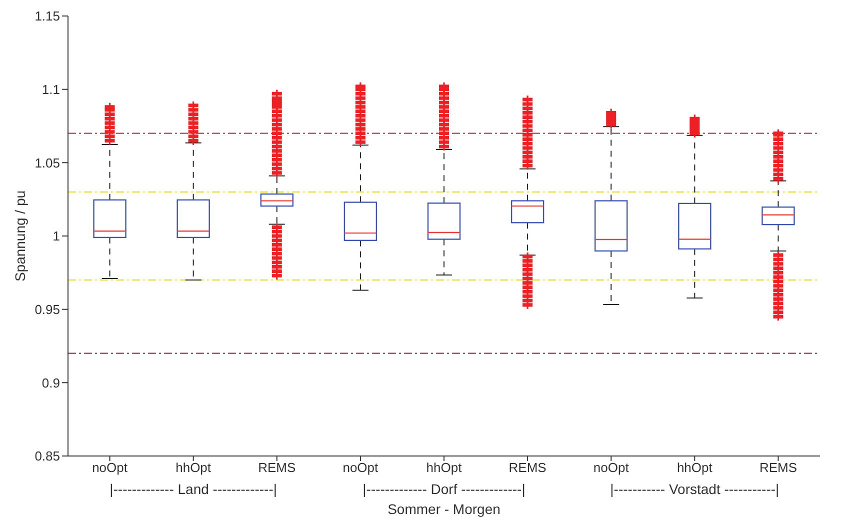 Image resolution: width=850 pixels, height=528 pixels. What do you see at coordinates (444, 509) in the screenshot?
I see `x-axis-title: Sommer - Morgen` at bounding box center [444, 509].